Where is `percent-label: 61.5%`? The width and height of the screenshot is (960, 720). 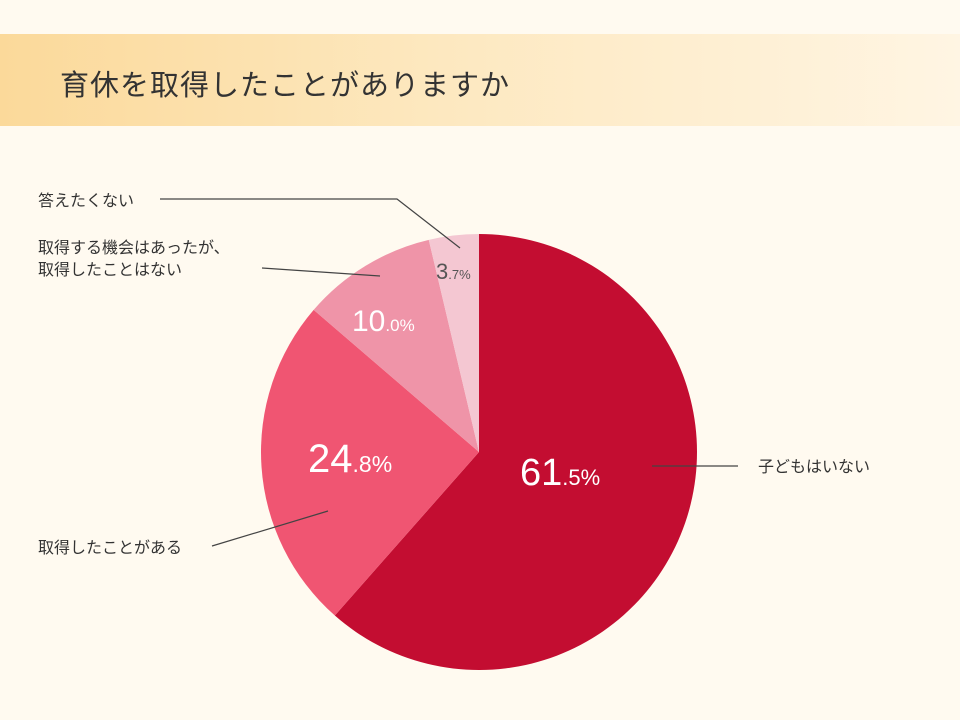
percent-label: 61.5% is located at coordinates (560, 473).